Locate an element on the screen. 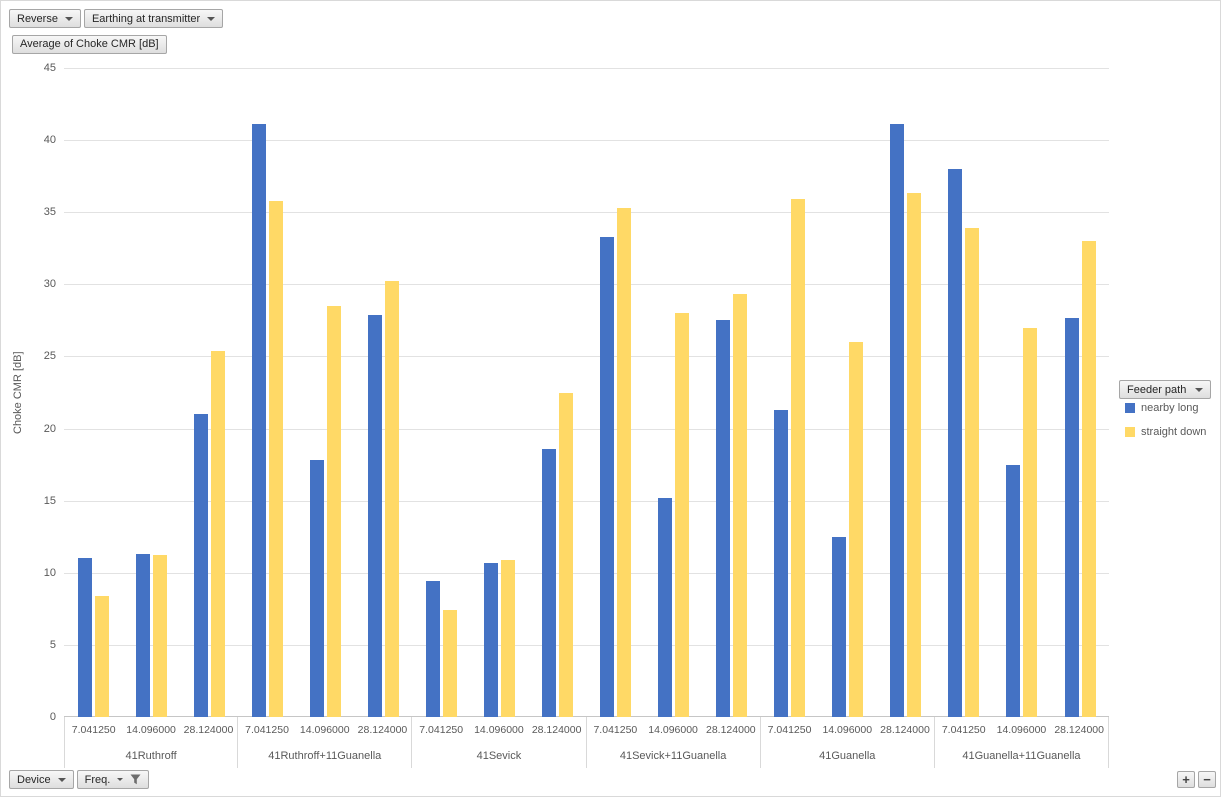 This screenshot has height=797, width=1221. y-tick-label: 40 is located at coordinates (49, 140).